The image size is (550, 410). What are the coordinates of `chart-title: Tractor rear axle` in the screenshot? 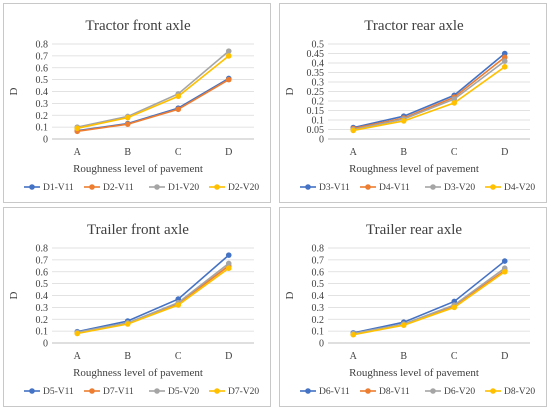 It's located at (414, 26).